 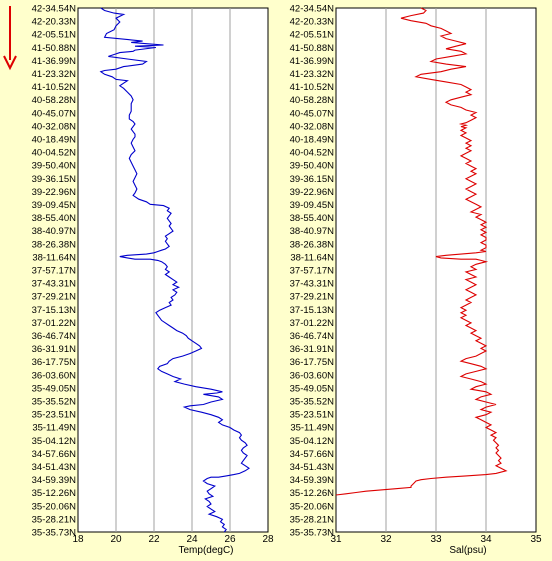 What do you see at coordinates (54, 166) in the screenshot?
I see `temp-latitude-tick-label: 39-50.40N` at bounding box center [54, 166].